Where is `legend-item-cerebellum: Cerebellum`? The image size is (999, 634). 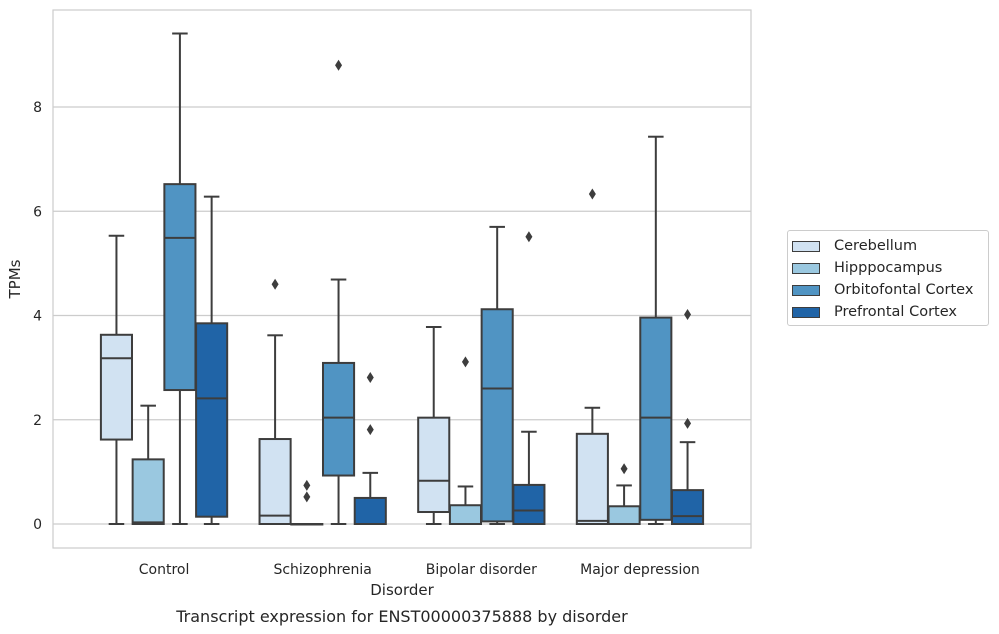 legend-item-cerebellum: Cerebellum is located at coordinates (854, 246).